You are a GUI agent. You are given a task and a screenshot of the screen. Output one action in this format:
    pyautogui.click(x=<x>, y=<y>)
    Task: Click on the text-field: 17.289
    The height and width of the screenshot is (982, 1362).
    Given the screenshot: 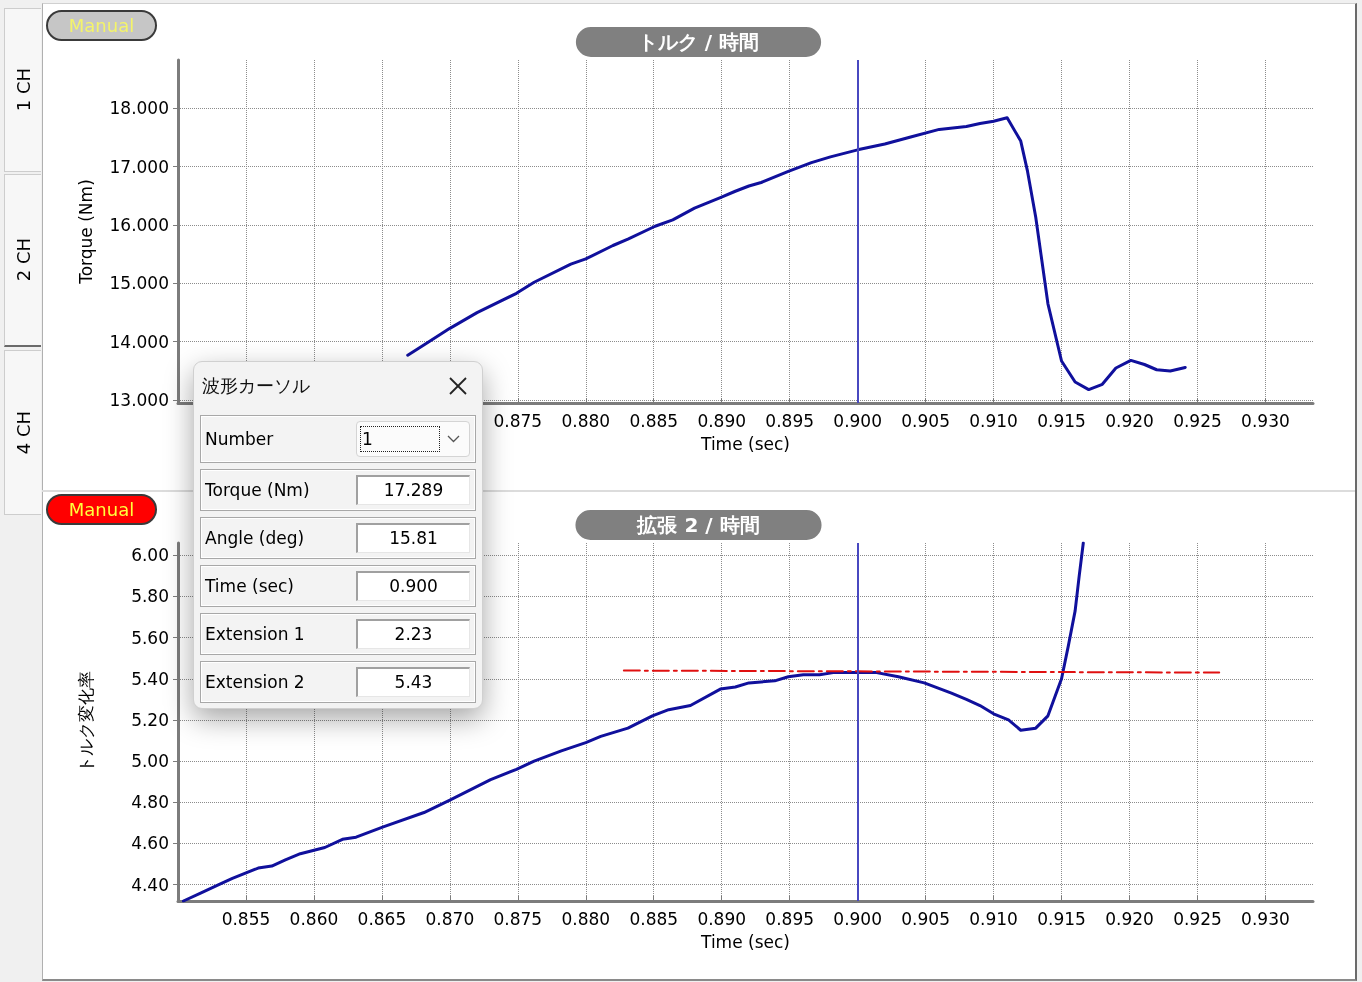 What is the action you would take?
    pyautogui.click(x=413, y=490)
    